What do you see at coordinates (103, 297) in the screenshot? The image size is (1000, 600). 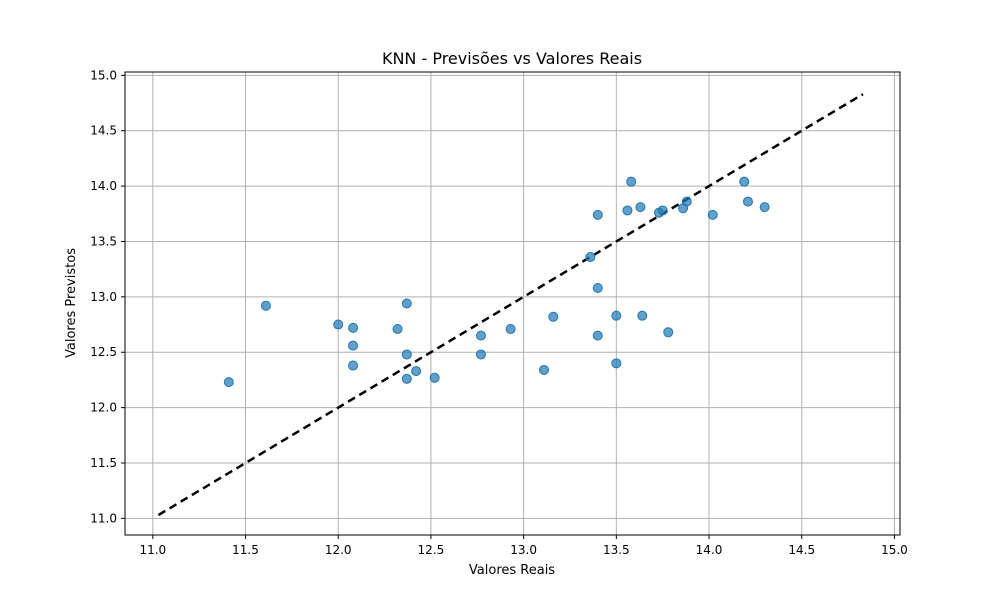 I see `y-tick-label: 13.0` at bounding box center [103, 297].